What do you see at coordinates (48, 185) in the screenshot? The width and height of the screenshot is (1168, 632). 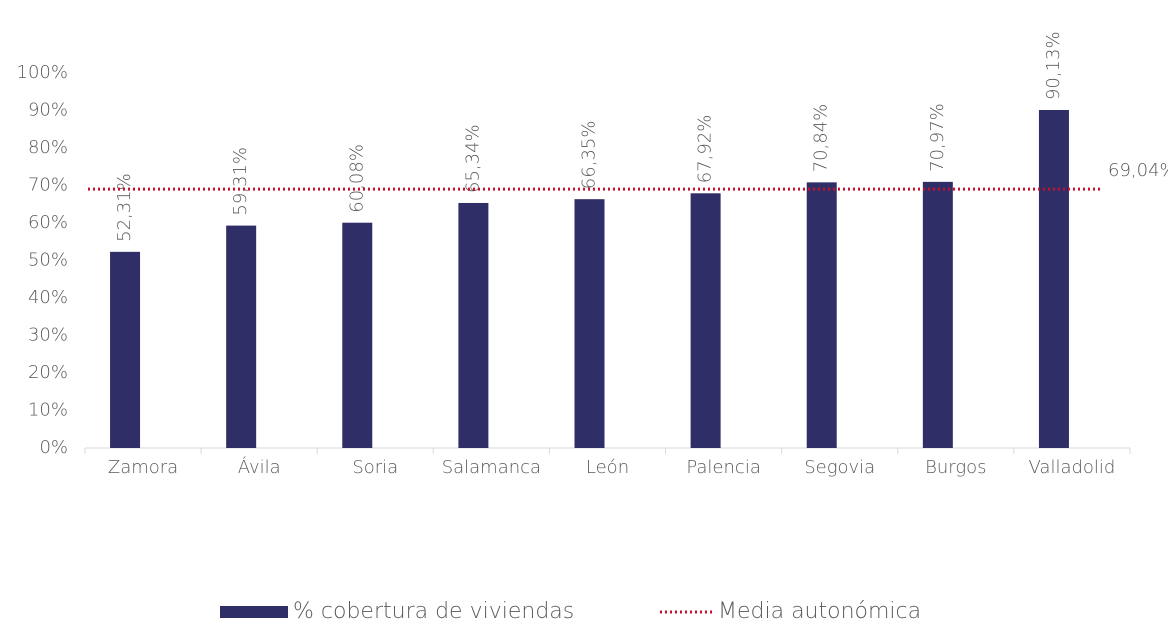 I see `y-tick-label: 70%` at bounding box center [48, 185].